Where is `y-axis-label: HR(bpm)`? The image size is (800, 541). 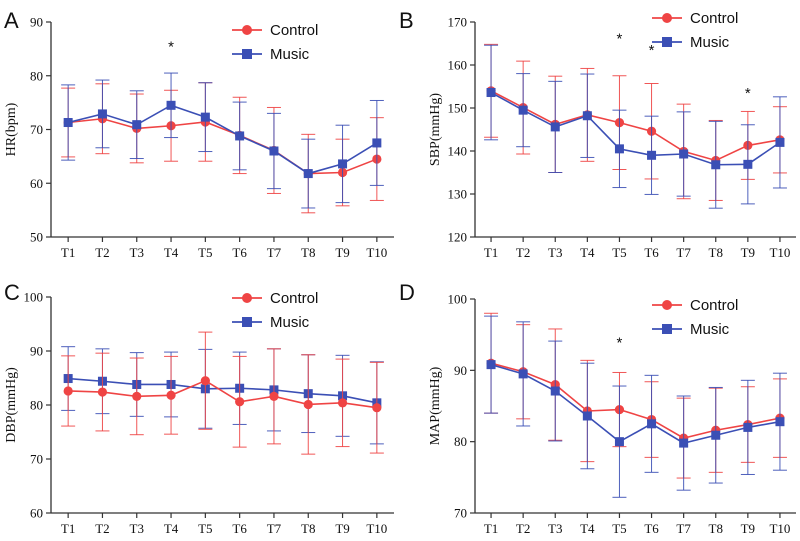
y-axis-label: HR(bpm) is located at coordinates (11, 129).